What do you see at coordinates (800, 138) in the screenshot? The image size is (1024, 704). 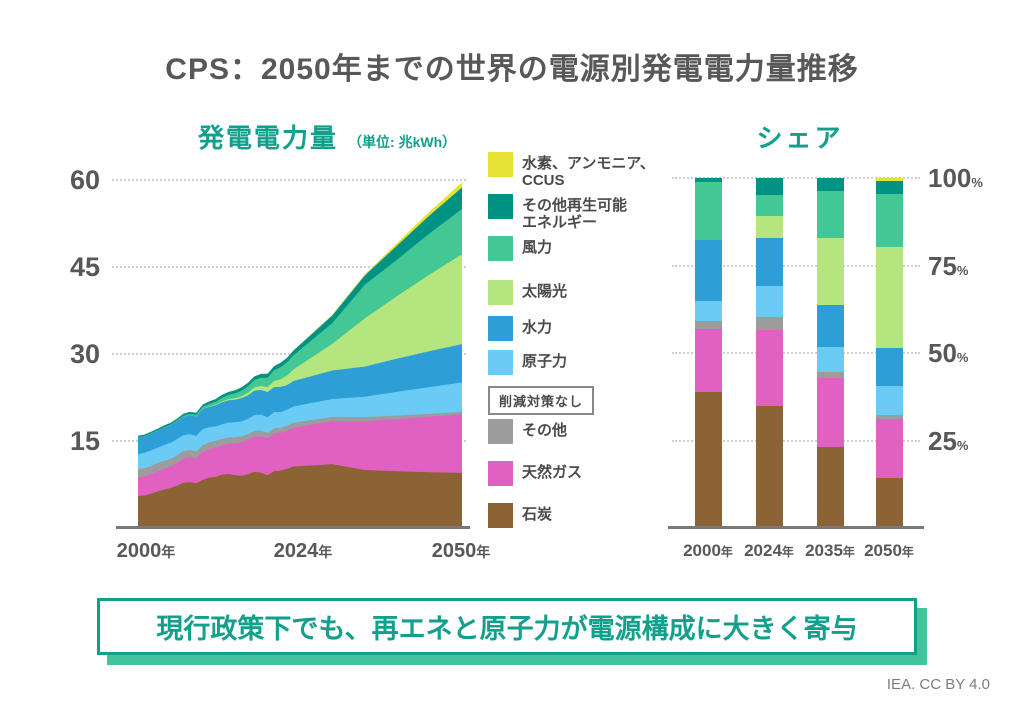 I see `share-chart-title: シェア` at bounding box center [800, 138].